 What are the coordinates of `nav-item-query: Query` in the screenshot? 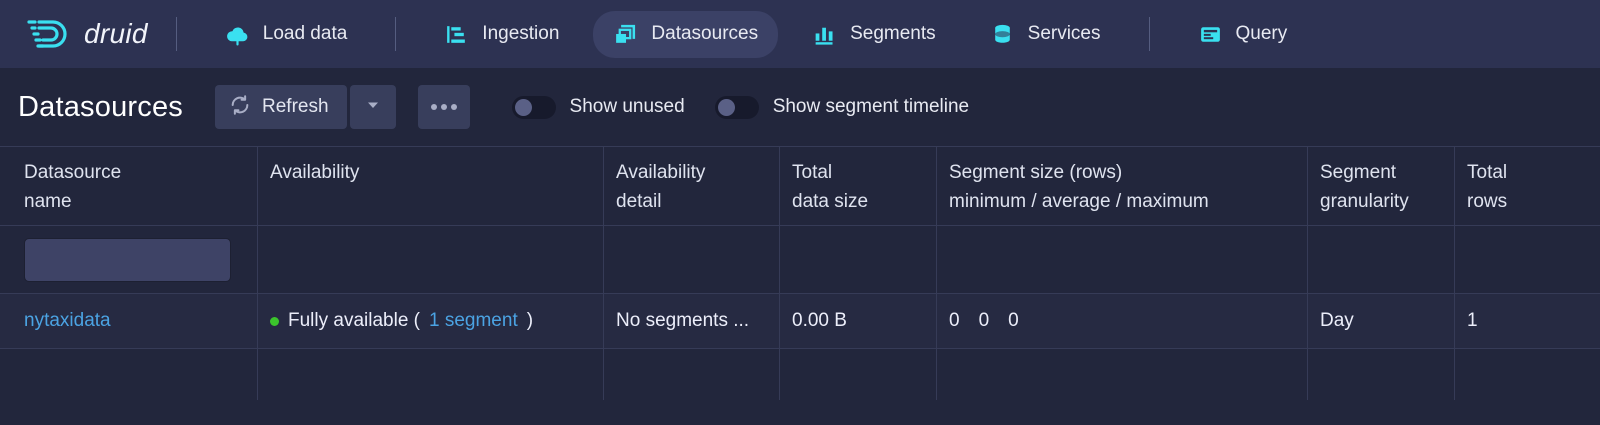 It's located at (1243, 34).